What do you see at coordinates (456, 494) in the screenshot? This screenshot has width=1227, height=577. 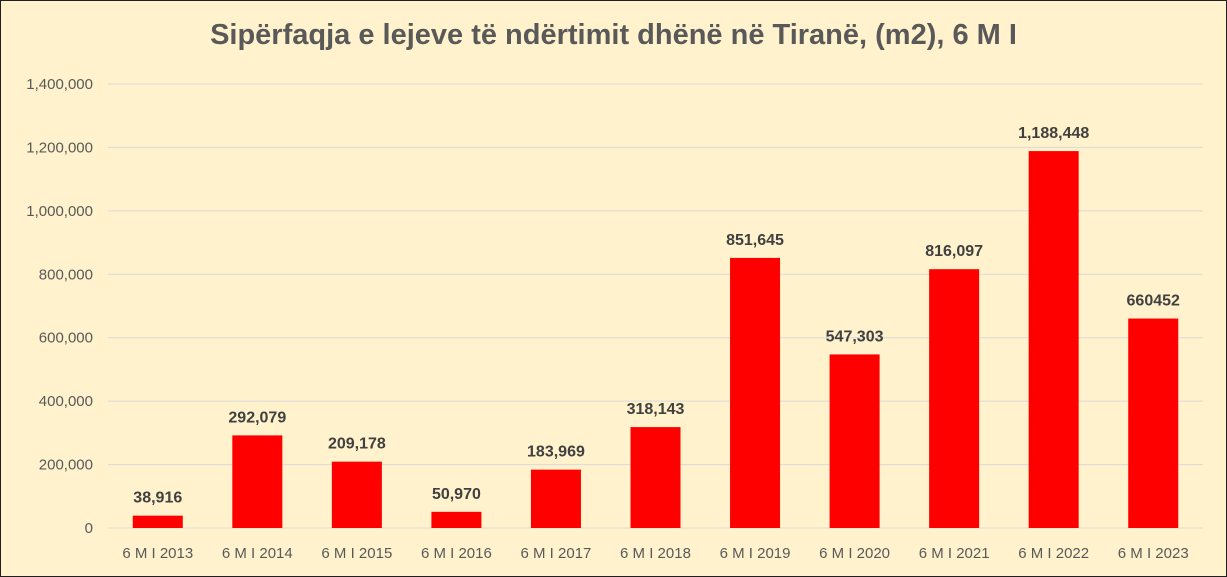 I see `data-label: 50,970` at bounding box center [456, 494].